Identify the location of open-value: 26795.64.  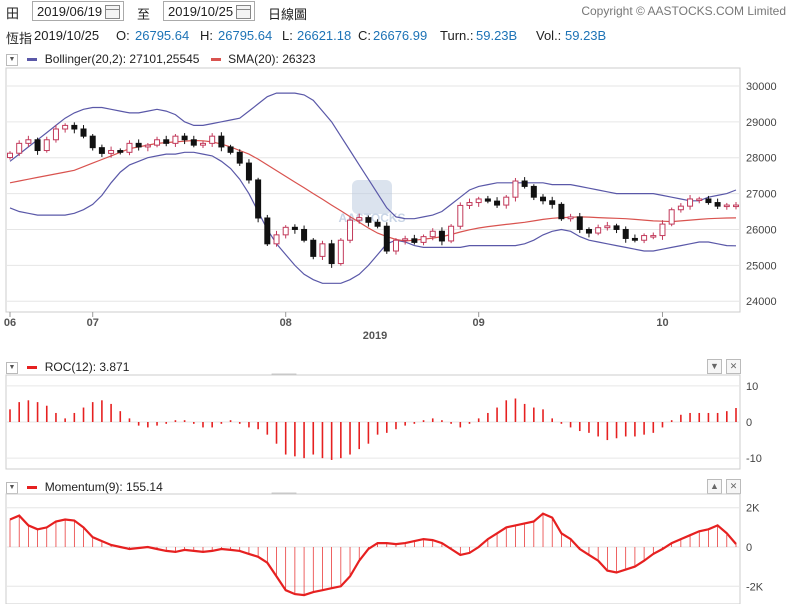
(162, 35).